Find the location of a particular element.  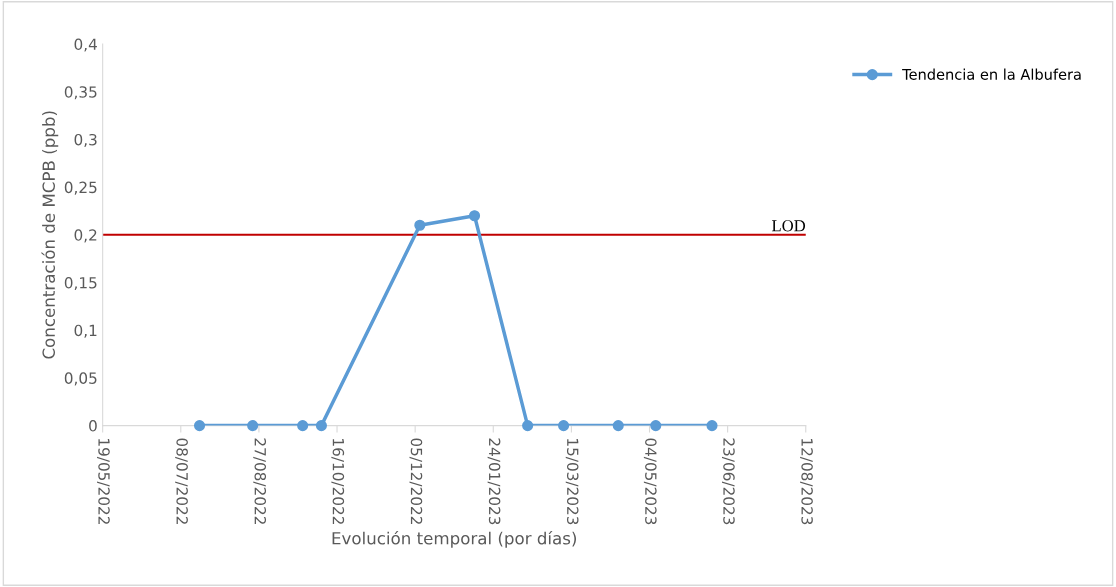

y-tick-label: 0,05 is located at coordinates (80, 379).